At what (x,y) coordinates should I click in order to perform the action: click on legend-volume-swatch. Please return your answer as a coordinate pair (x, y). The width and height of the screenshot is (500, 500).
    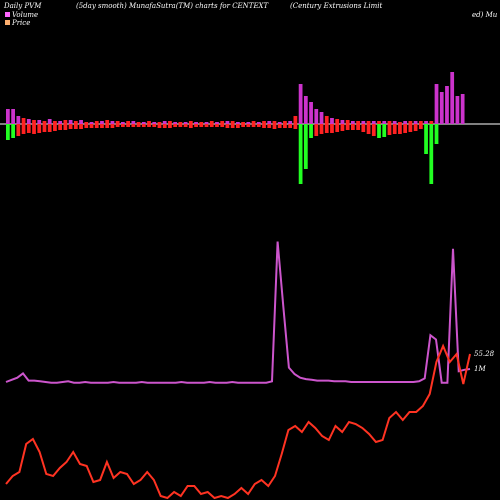
    Looking at the image, I should click on (7, 14).